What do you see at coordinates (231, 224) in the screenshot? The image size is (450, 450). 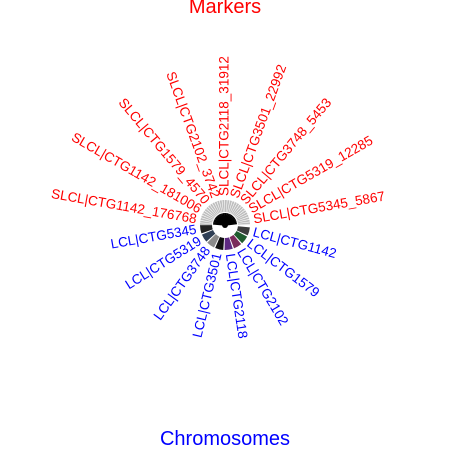 I see `link-spoke` at bounding box center [231, 224].